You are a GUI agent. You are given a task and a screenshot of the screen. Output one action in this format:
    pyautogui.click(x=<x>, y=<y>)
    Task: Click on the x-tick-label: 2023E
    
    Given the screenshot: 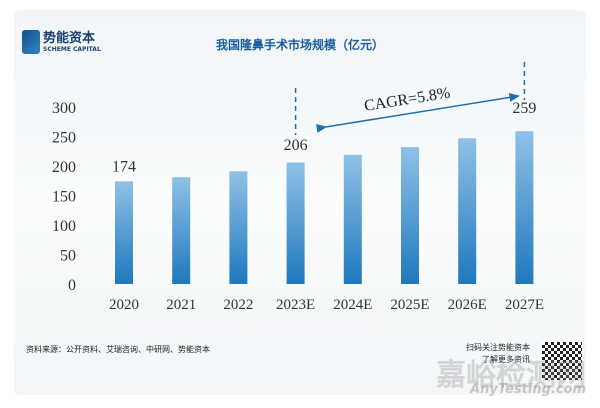 What is the action you would take?
    pyautogui.click(x=295, y=305)
    